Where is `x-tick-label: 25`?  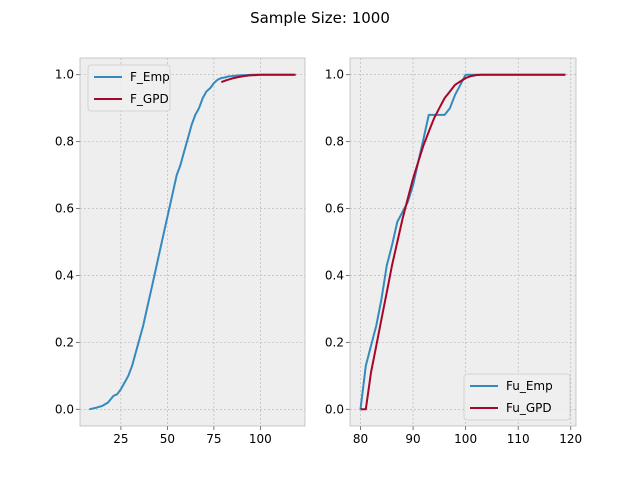 x-tick-label: 25 is located at coordinates (120, 439).